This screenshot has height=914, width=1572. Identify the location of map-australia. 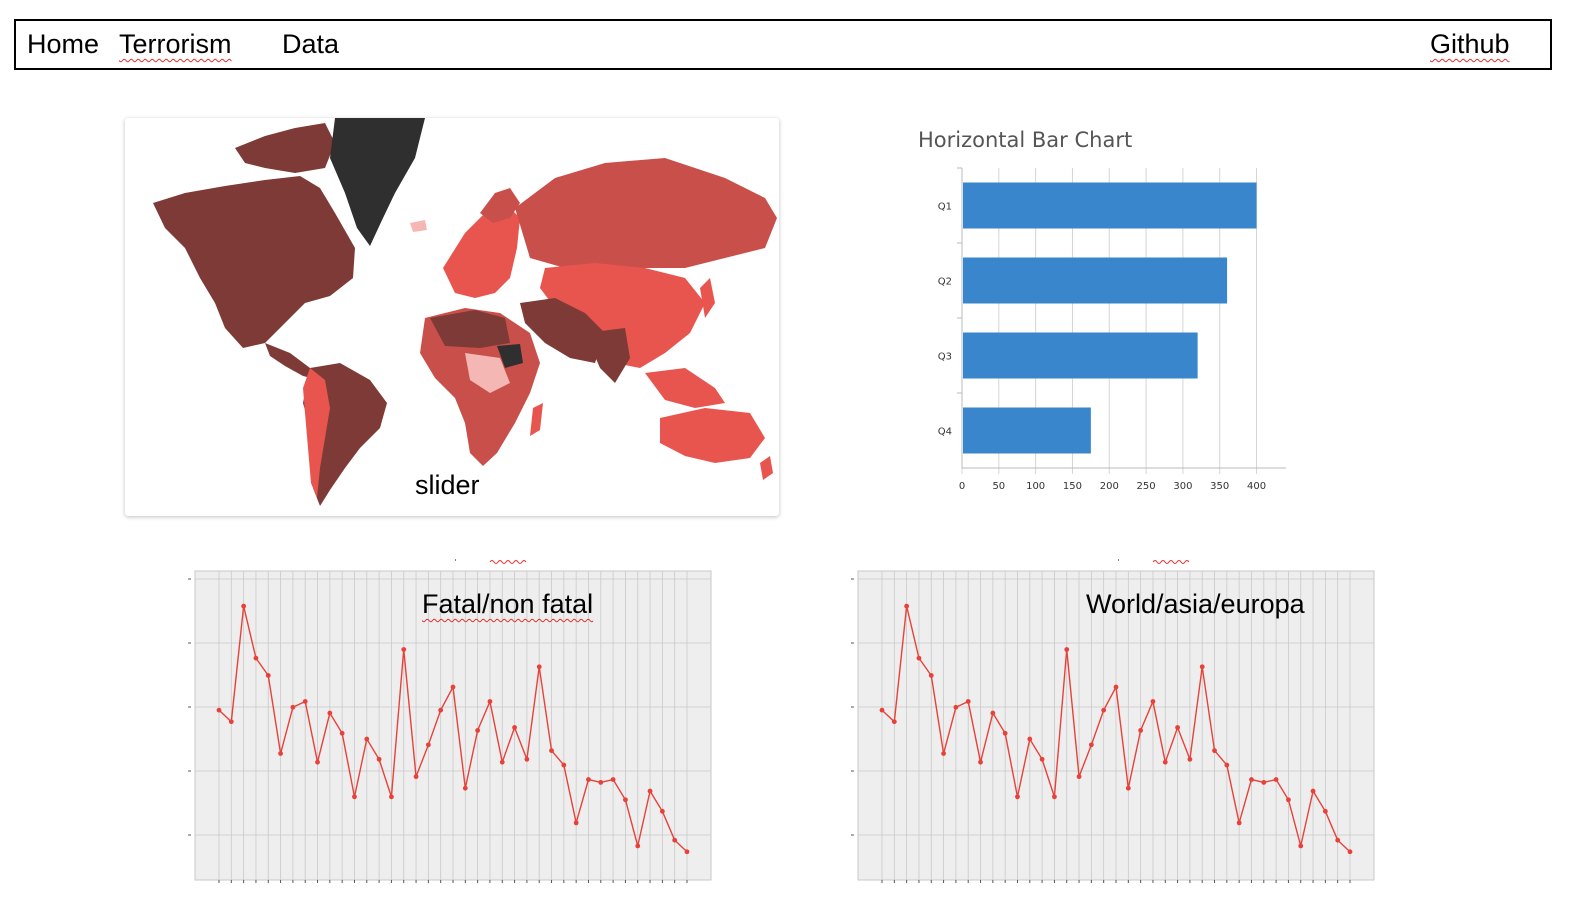
(712, 435).